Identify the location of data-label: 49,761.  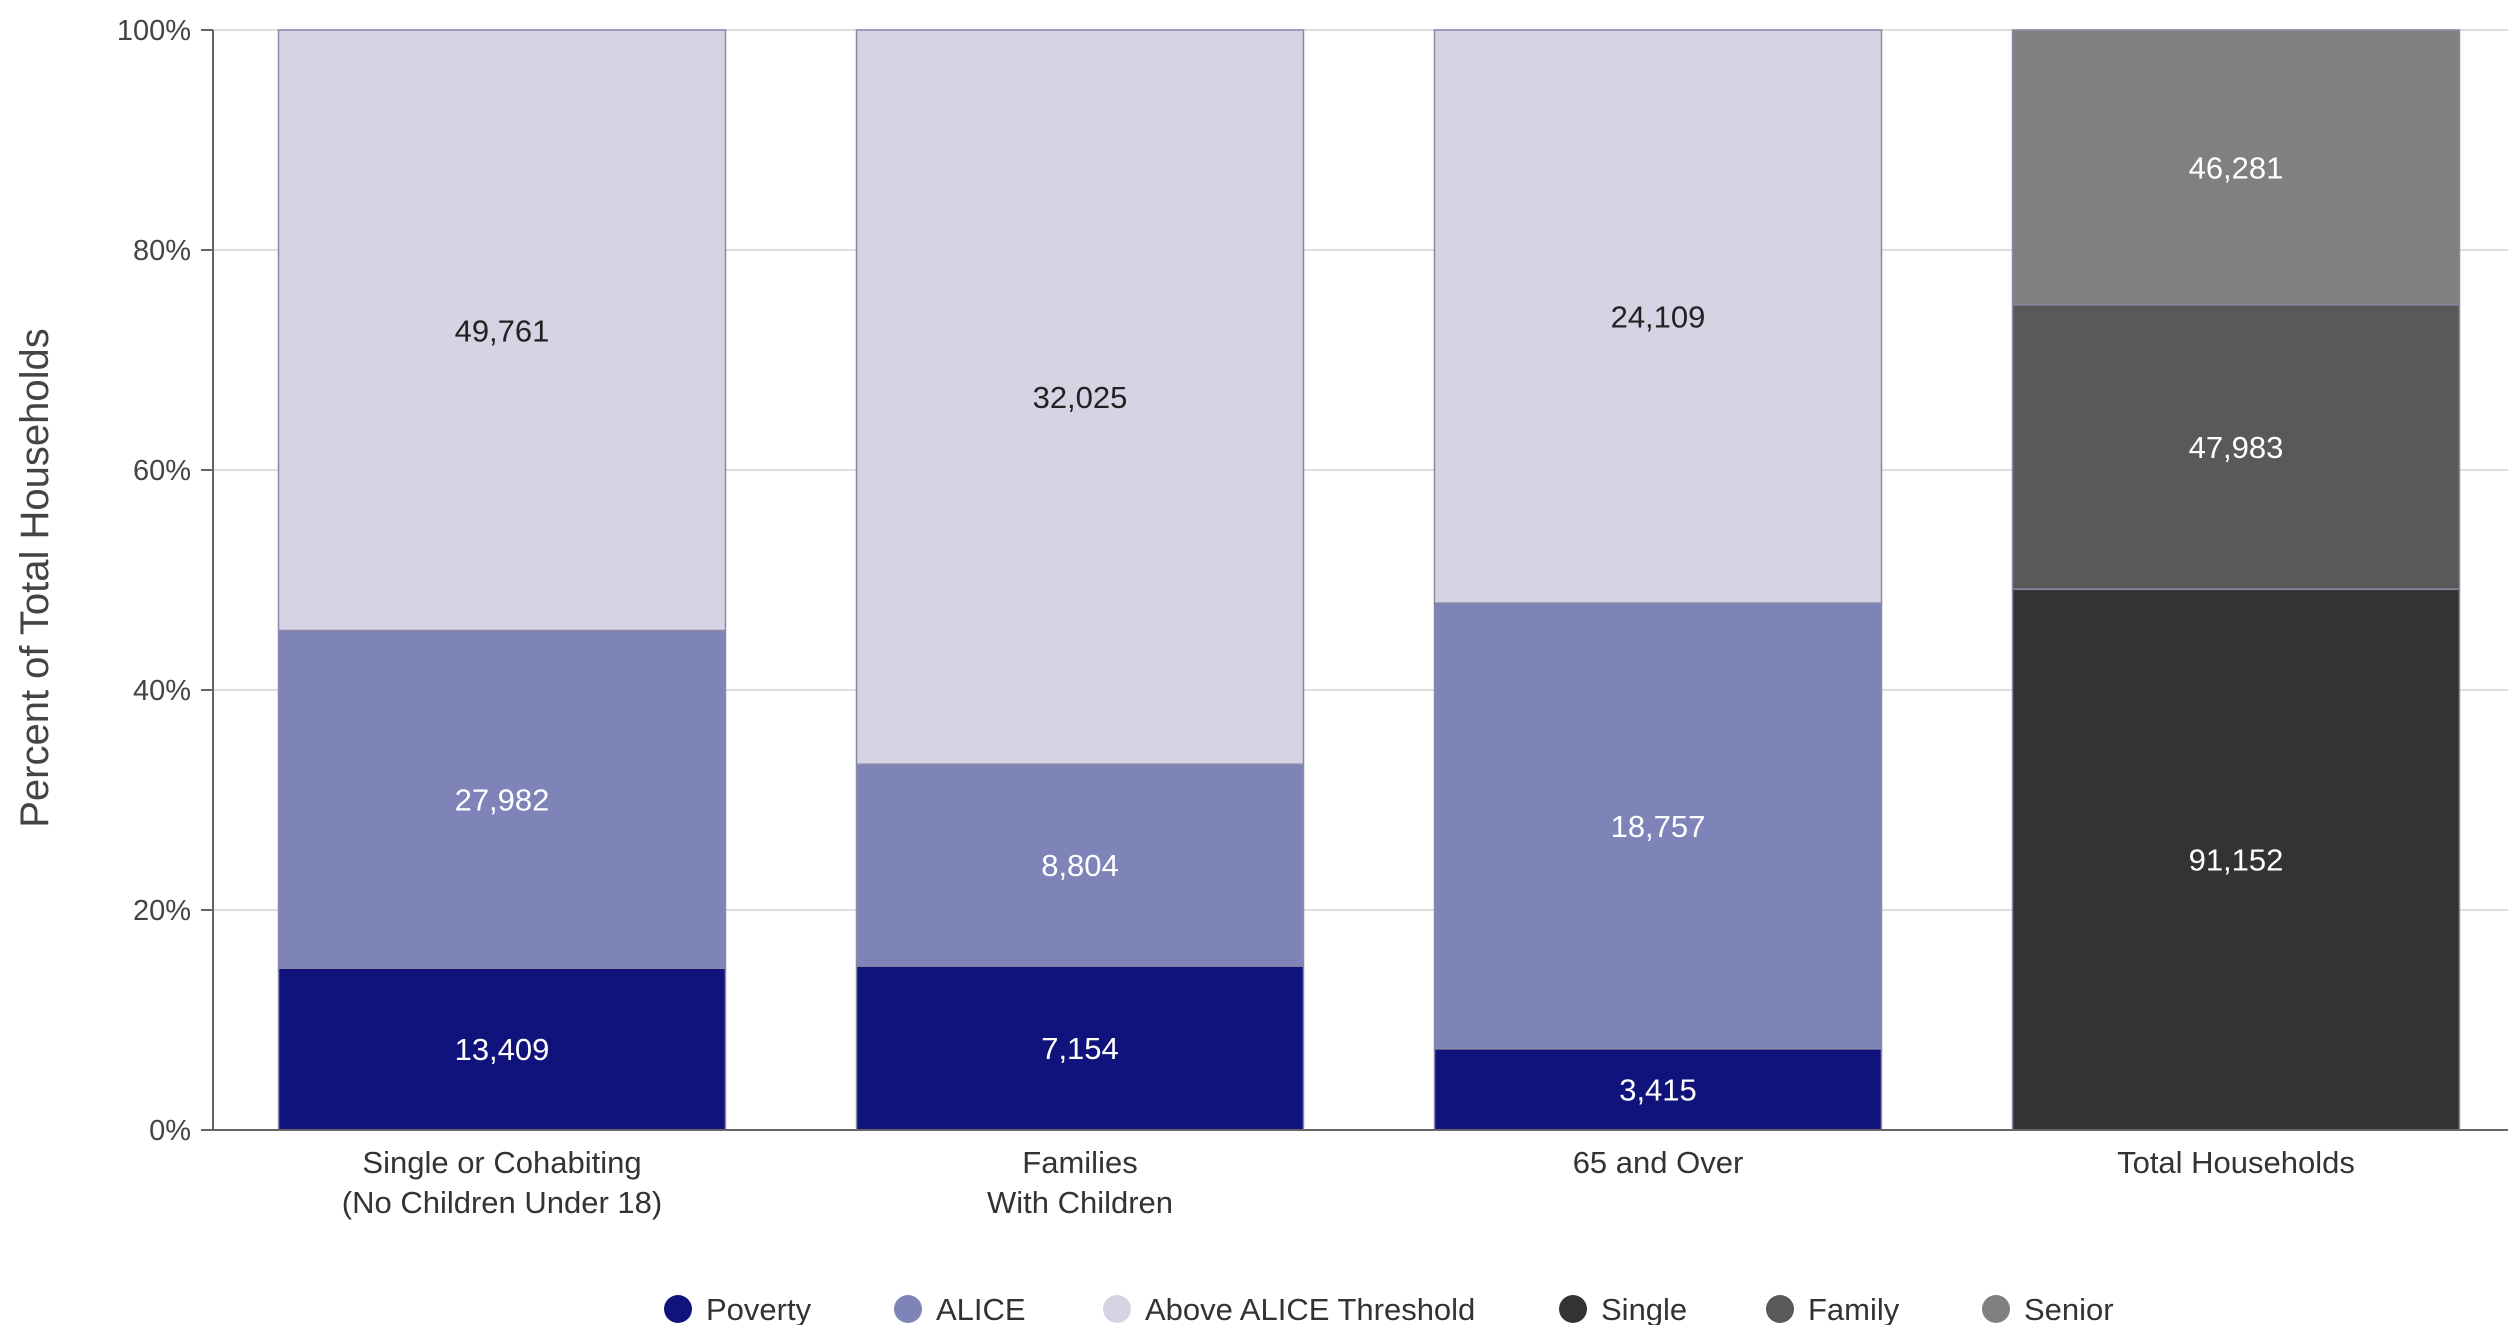
(502, 330).